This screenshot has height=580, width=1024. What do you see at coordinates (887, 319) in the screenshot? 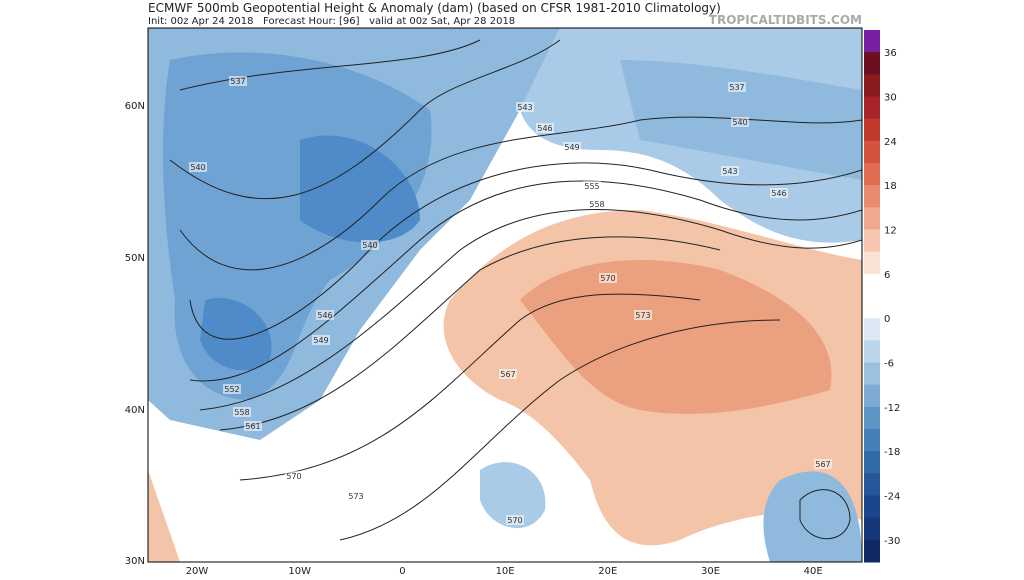
I see `colorbar-label: 0` at bounding box center [887, 319].